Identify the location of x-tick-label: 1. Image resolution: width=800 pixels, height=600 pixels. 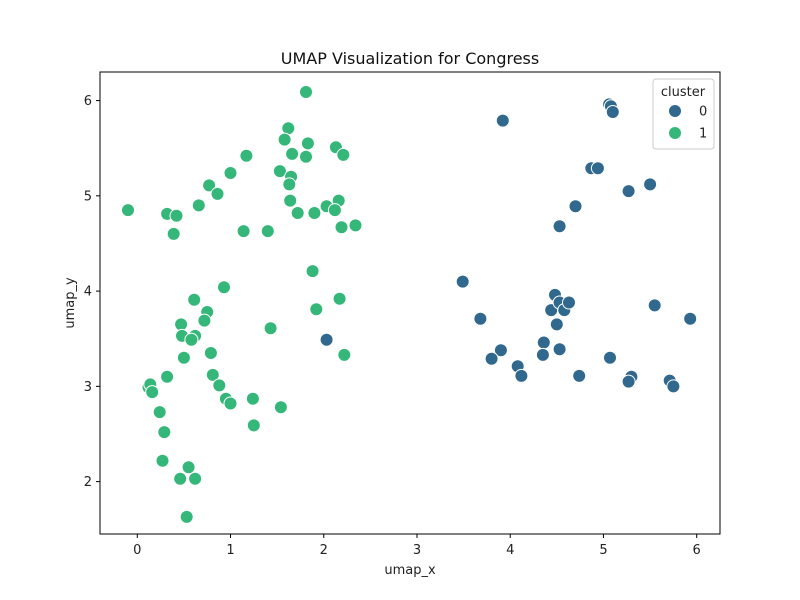
(230, 550).